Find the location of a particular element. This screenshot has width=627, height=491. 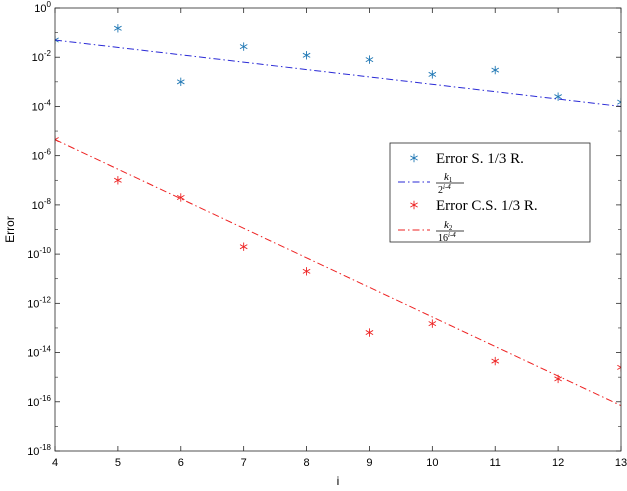

y-tick-label: 10⁻¹⁶ is located at coordinates (39, 401).